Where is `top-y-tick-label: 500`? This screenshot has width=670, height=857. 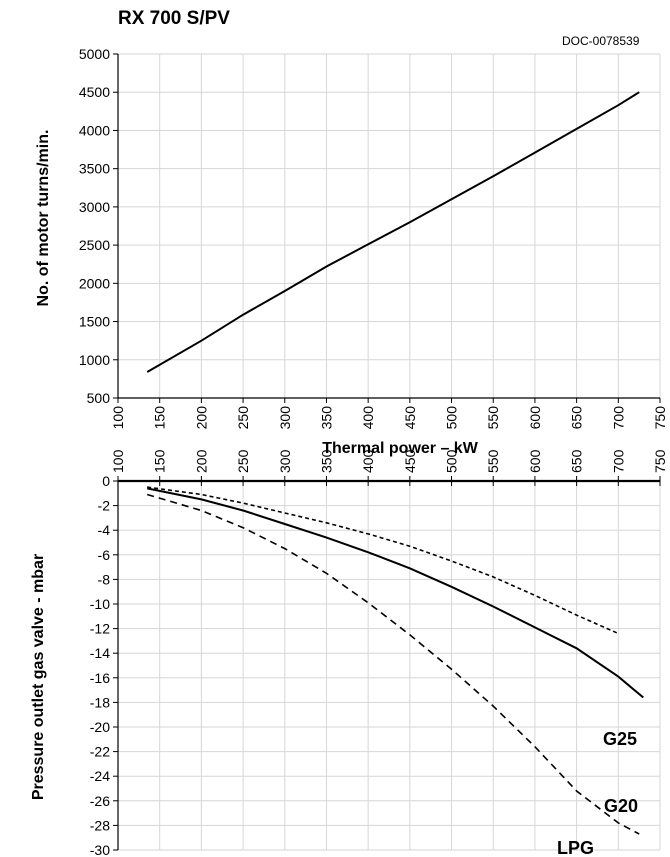 top-y-tick-label: 500 is located at coordinates (99, 398).